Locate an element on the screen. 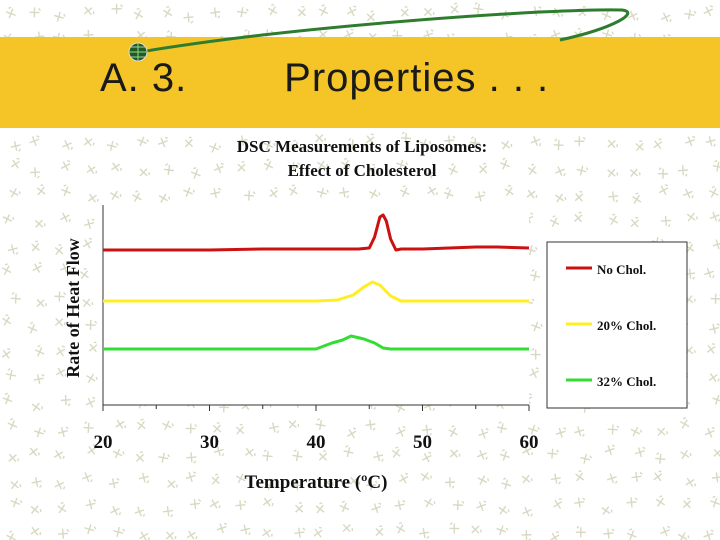  legend: No Chol. 20% Chol. 32% Chol. is located at coordinates (617, 325).